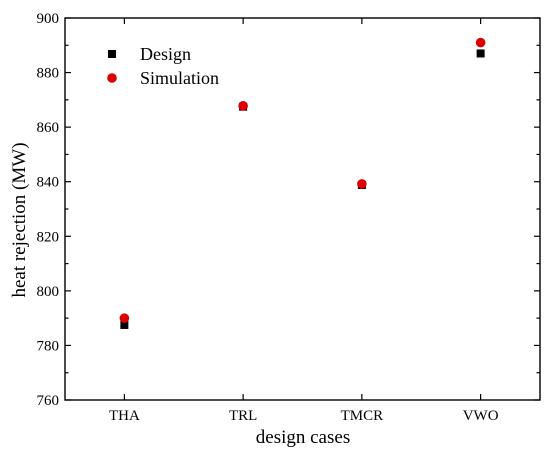 The width and height of the screenshot is (550, 454). I want to click on legend-label: Simulation, so click(179, 78).